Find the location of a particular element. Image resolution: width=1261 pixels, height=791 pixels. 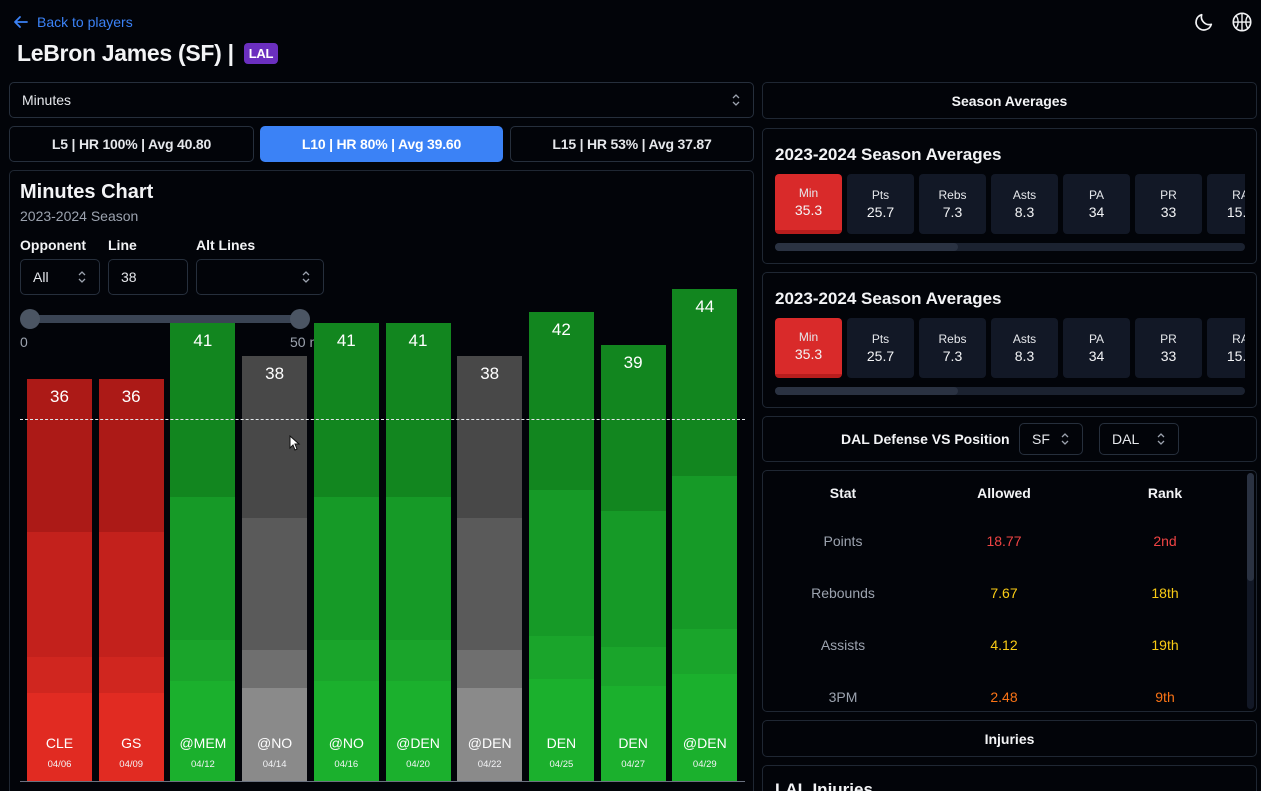

line-input-value: 38 is located at coordinates (129, 277).